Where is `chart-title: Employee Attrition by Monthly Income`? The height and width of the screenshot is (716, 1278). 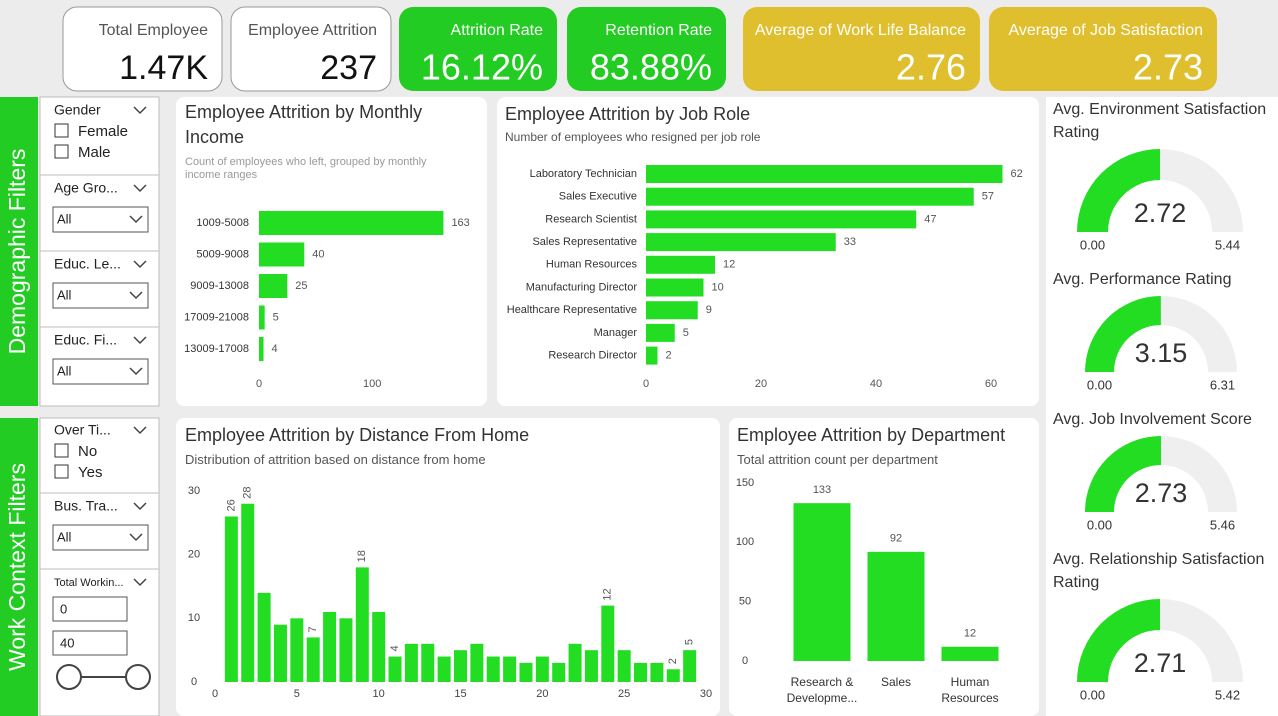 chart-title: Employee Attrition by Monthly Income is located at coordinates (304, 124).